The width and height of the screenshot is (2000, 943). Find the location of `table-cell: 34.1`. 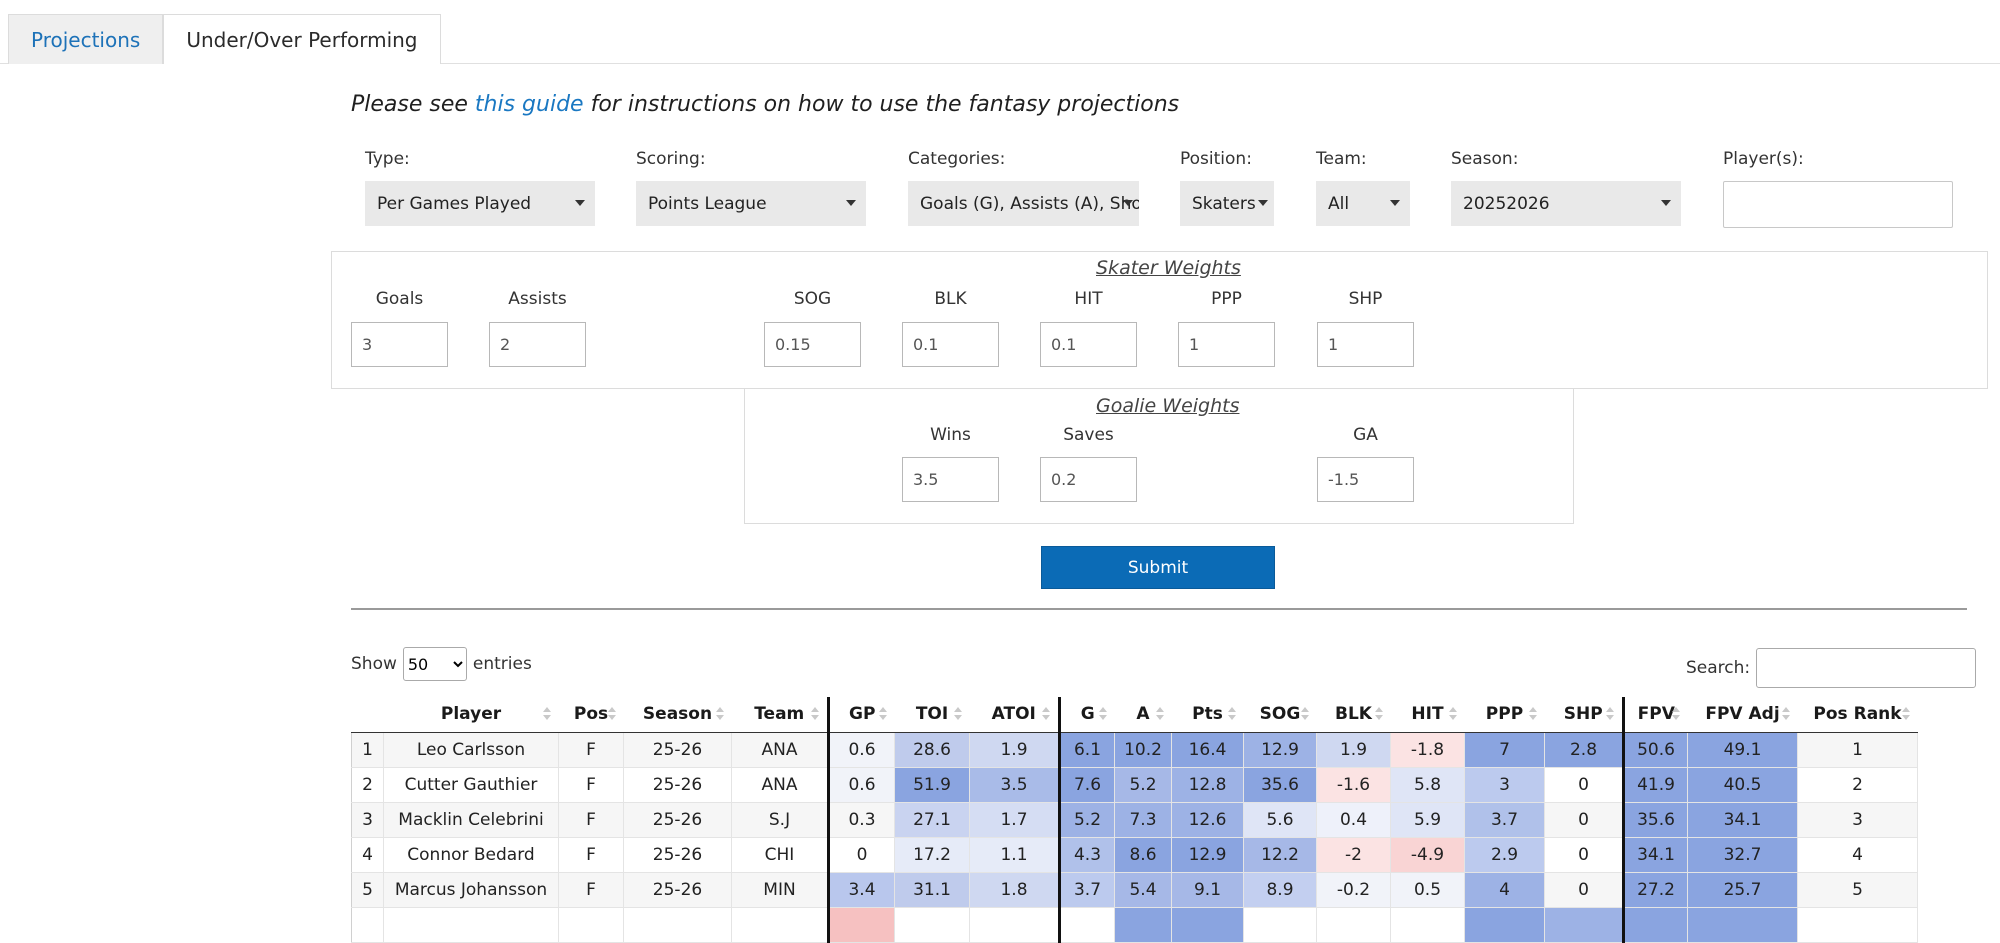

table-cell: 34.1 is located at coordinates (1742, 819).